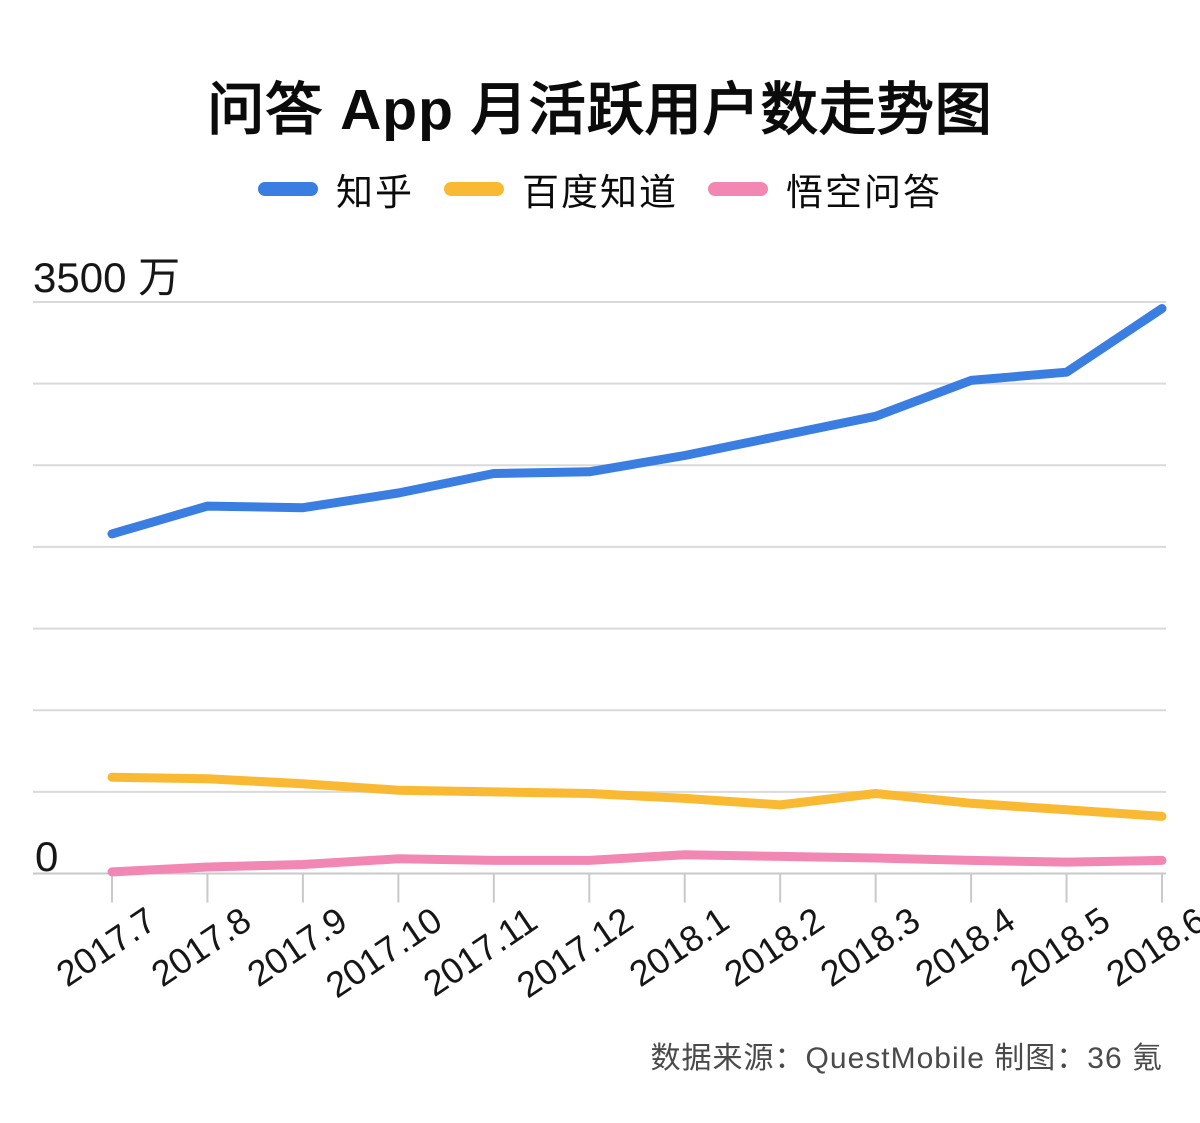 Image resolution: width=1200 pixels, height=1123 pixels. I want to click on legend-swatch-zhihu, so click(288, 189).